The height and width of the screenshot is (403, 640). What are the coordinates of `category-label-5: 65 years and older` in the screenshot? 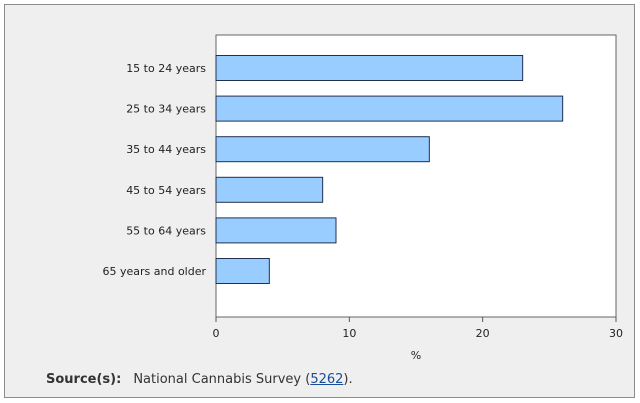 It's located at (154, 271).